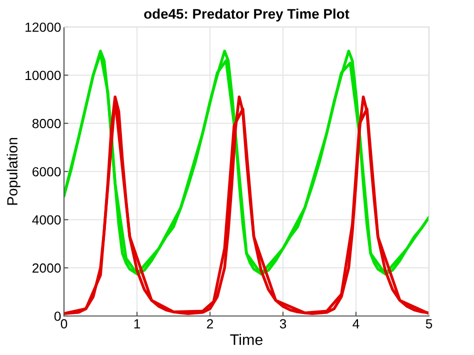  I want to click on y-tick-label: 8000, so click(46, 123).